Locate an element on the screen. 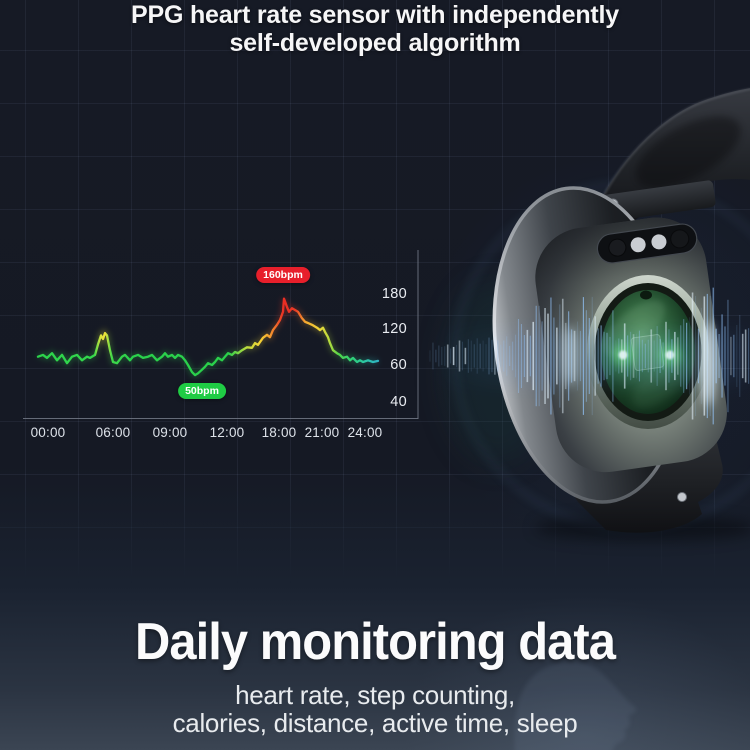  x-tick-2100: 21:00 is located at coordinates (322, 432).